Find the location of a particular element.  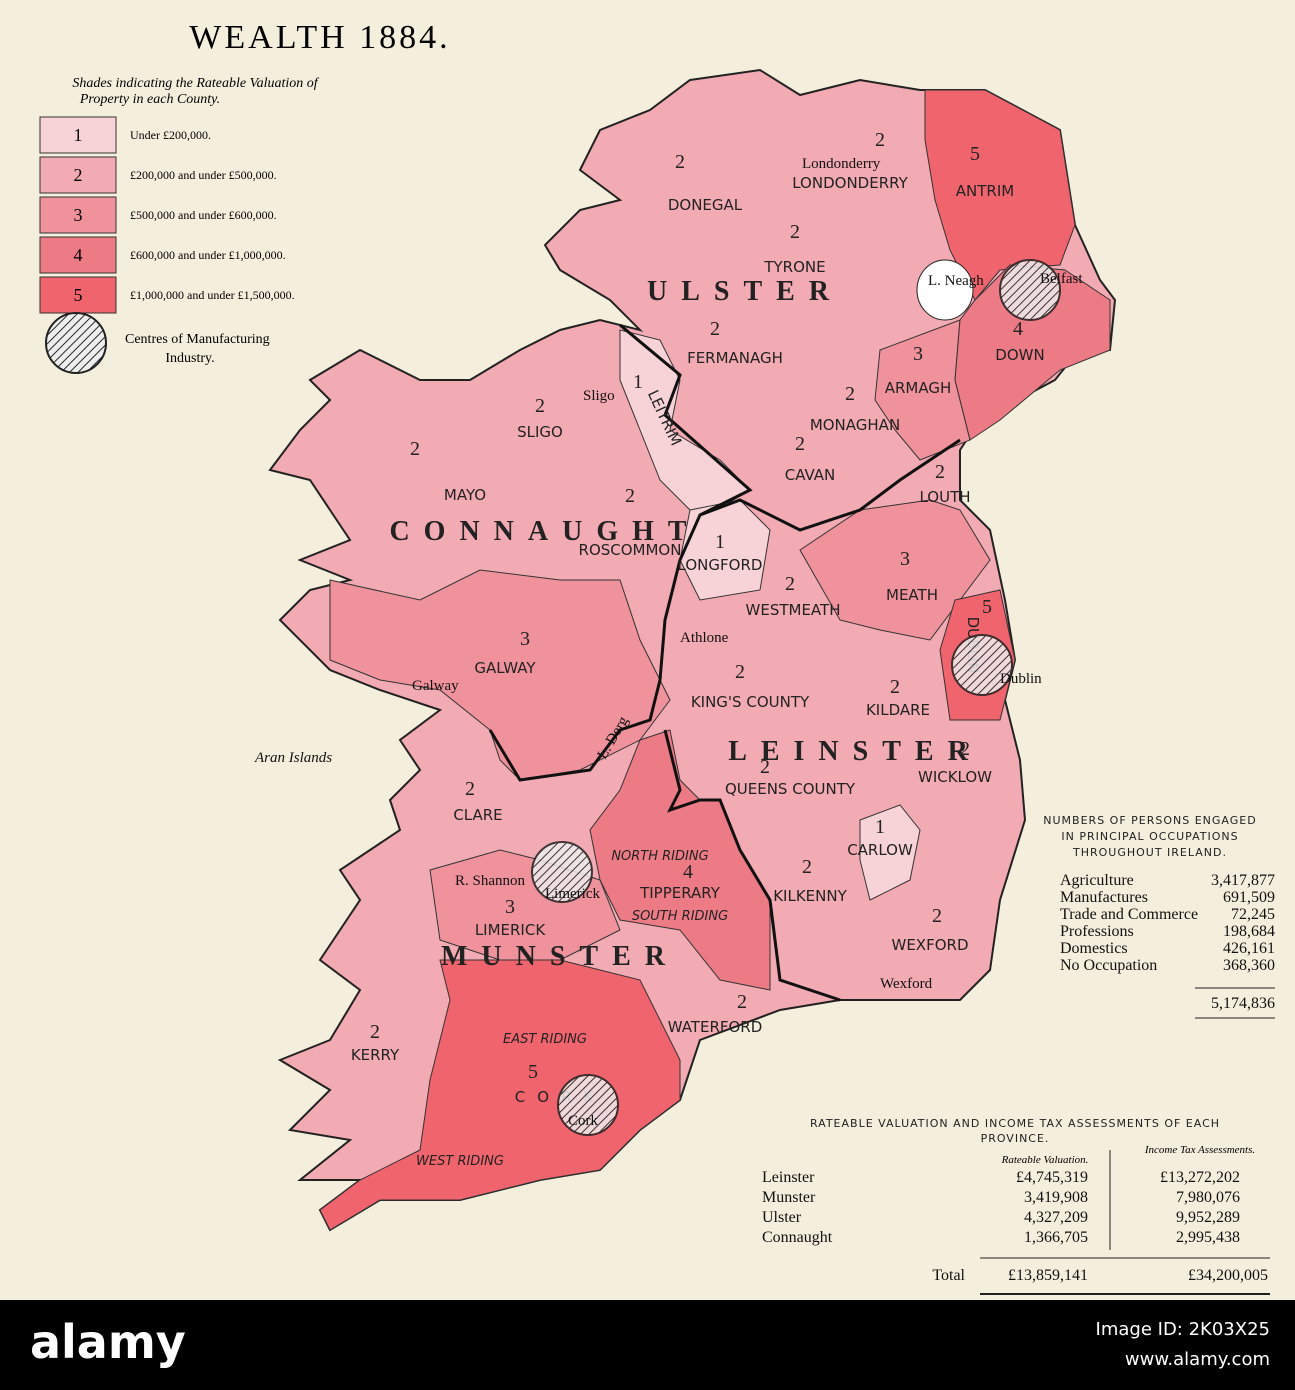

province-boundary is located at coordinates (752, 865).